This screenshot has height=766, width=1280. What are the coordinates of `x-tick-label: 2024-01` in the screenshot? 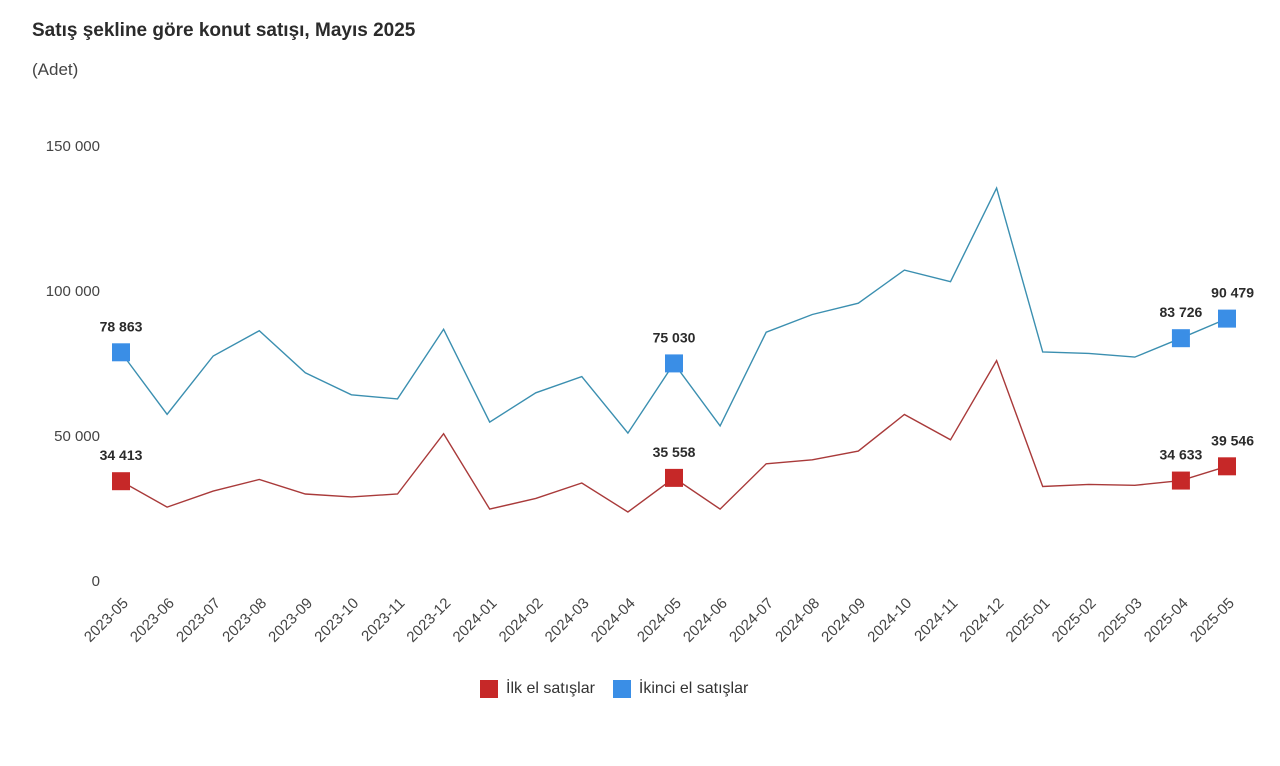 It's located at (475, 620).